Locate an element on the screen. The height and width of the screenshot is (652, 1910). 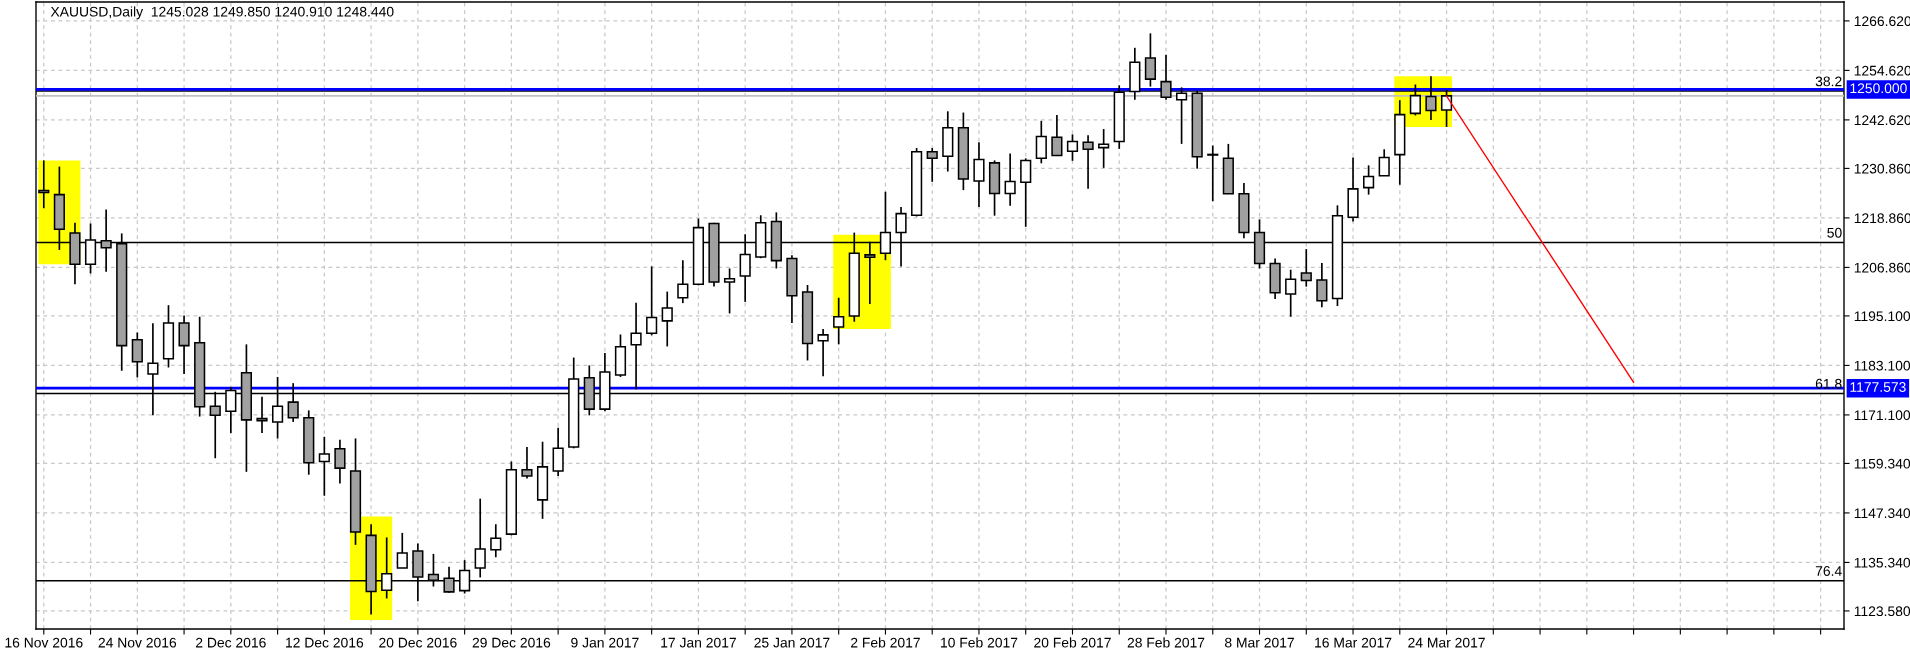
chart-title: XAUUSD,Daily 1245.028 1249.850 1240.910 1248.440 is located at coordinates (222, 13).